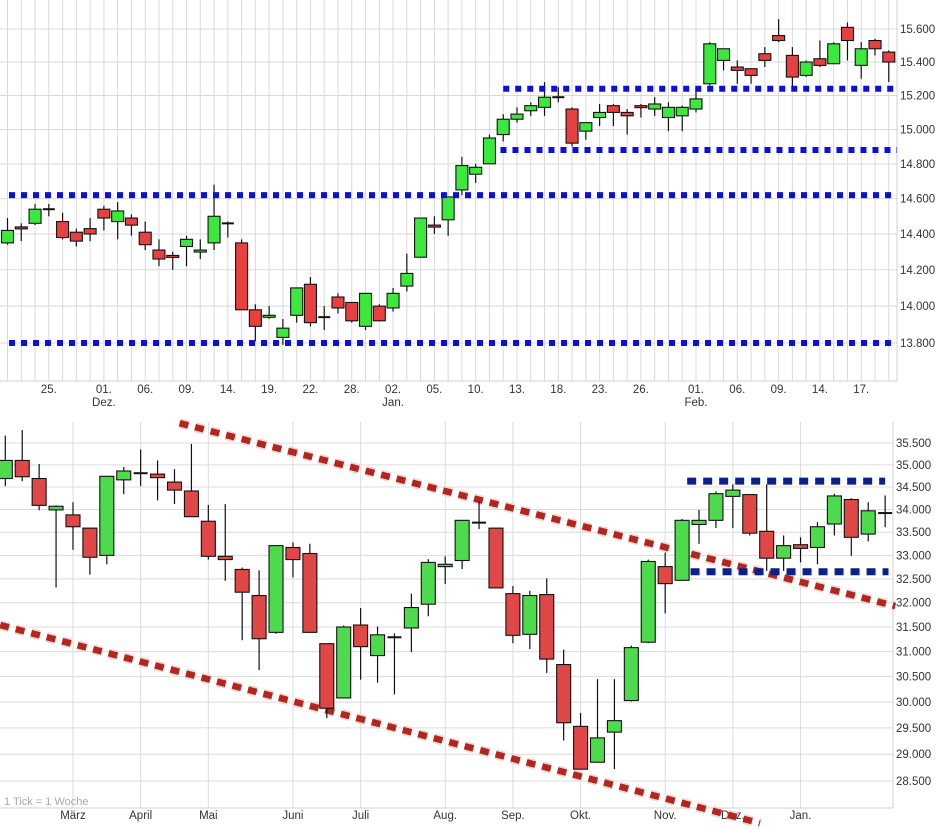 The width and height of the screenshot is (941, 830). Describe the element at coordinates (913, 729) in the screenshot. I see `y-tick-label: 29.500` at that location.